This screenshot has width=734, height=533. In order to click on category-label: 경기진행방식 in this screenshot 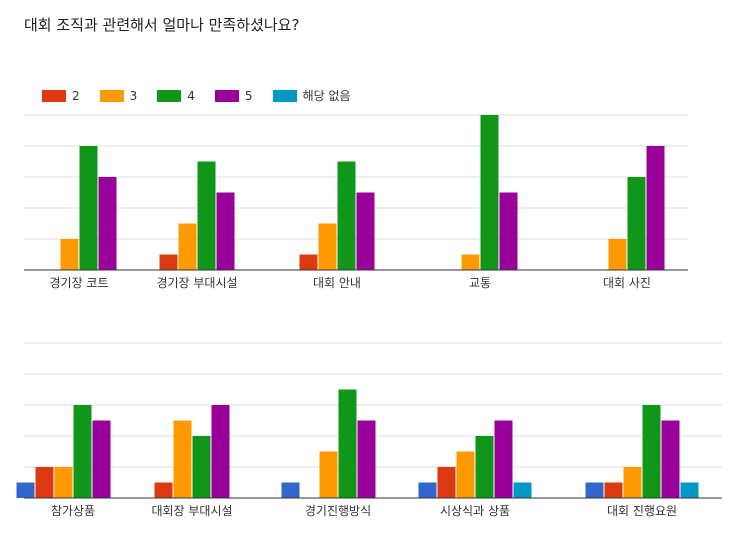, I will do `click(338, 510)`.